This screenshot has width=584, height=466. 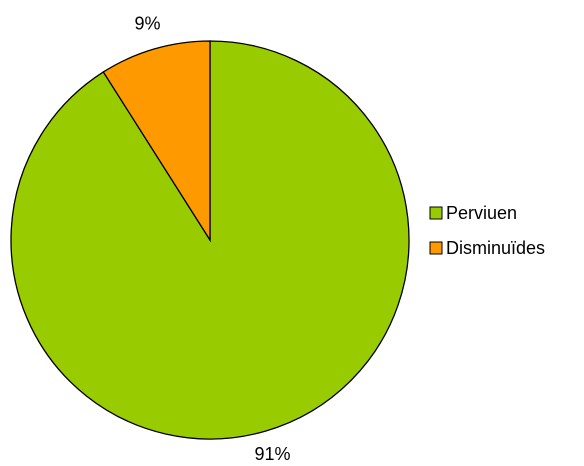 What do you see at coordinates (147, 24) in the screenshot?
I see `data-label: 9%` at bounding box center [147, 24].